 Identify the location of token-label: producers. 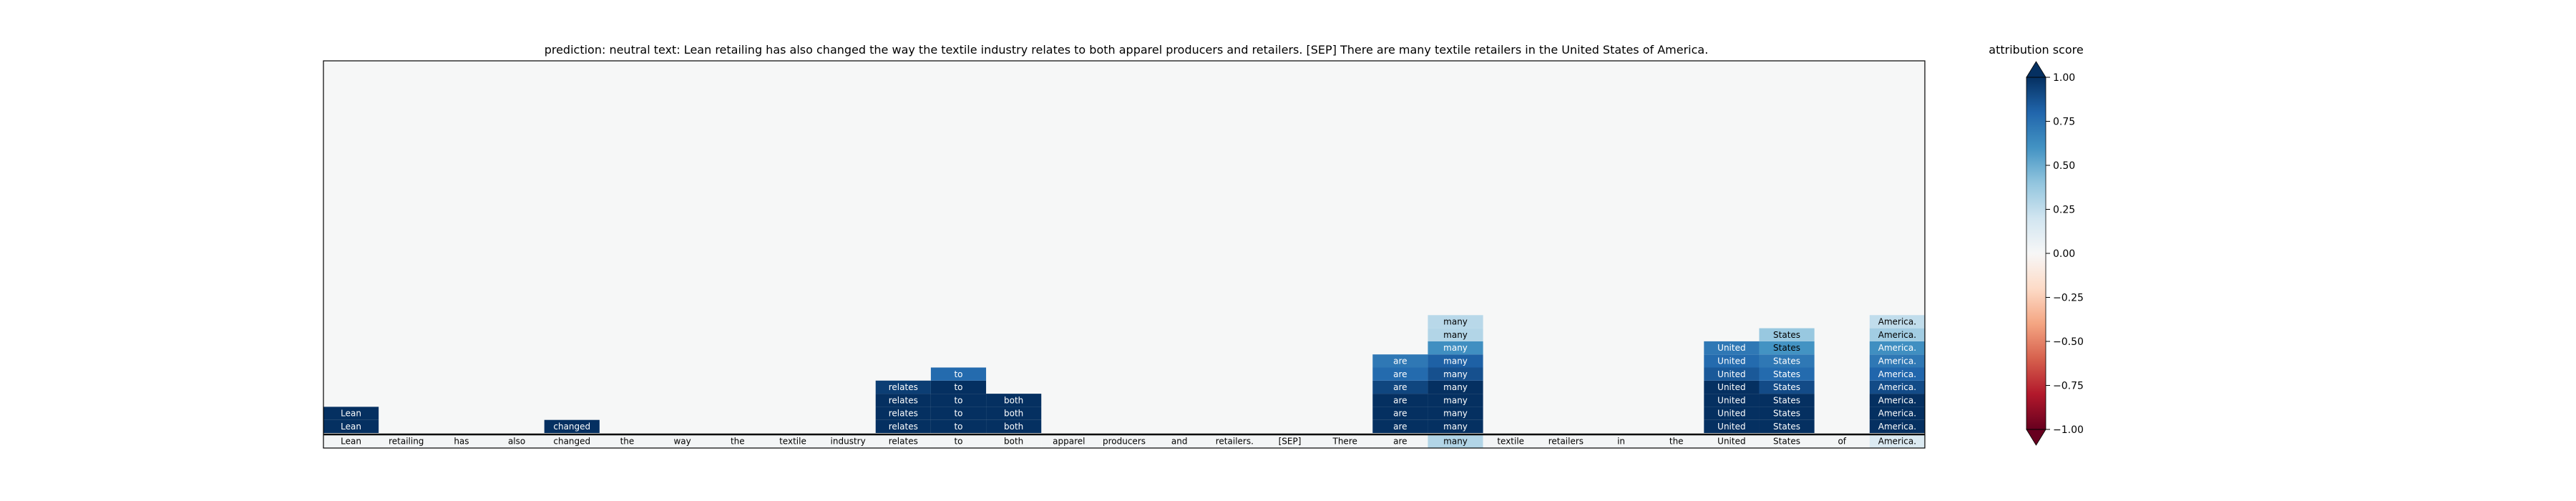
(1124, 442).